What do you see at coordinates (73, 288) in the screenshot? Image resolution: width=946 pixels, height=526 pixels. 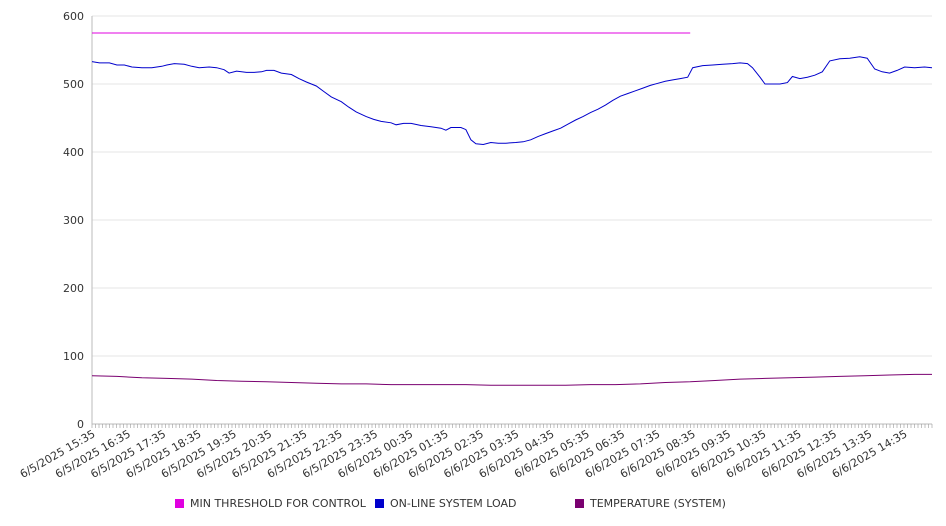 I see `y-tick-label: 200` at bounding box center [73, 288].